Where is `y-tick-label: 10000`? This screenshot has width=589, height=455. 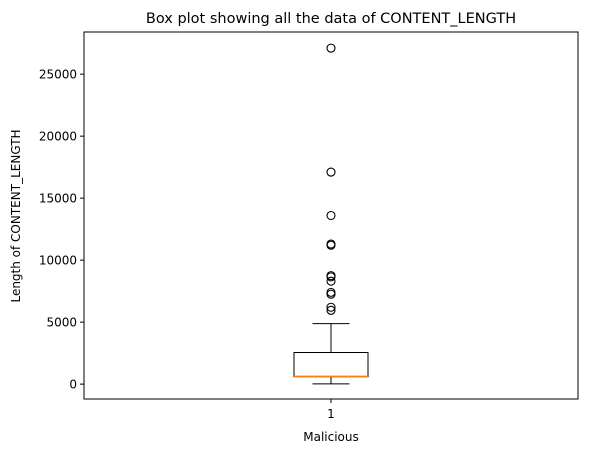 y-tick-label: 10000 is located at coordinates (58, 261).